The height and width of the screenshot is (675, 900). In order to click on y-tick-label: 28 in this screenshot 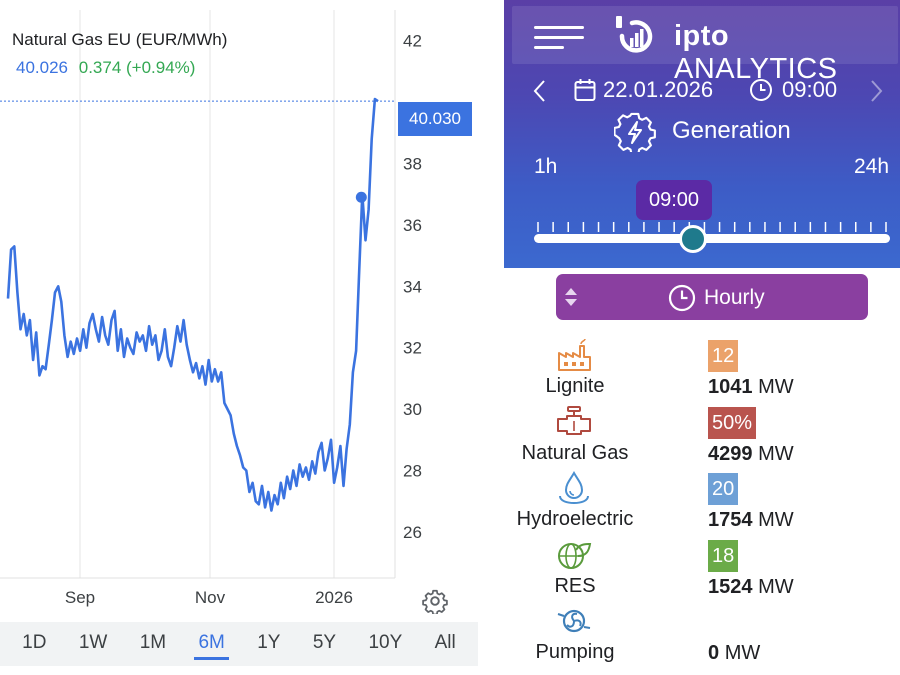, I will do `click(412, 471)`.